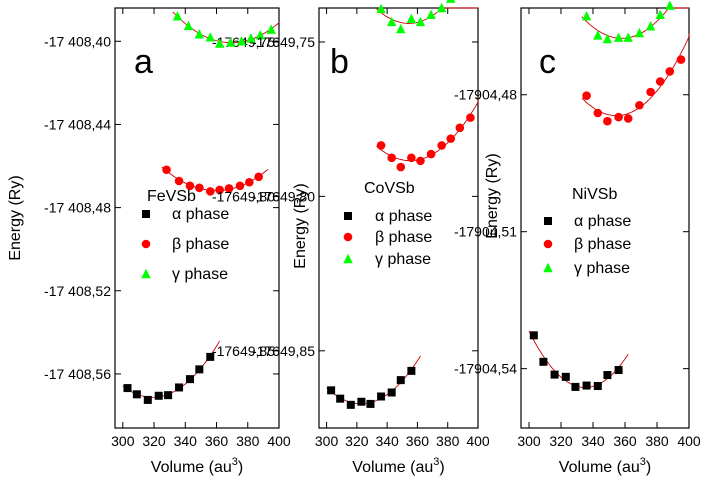 The image size is (708, 485). What do you see at coordinates (387, 224) in the screenshot?
I see `legend: CoVSb α phase β phase γ phase` at bounding box center [387, 224].